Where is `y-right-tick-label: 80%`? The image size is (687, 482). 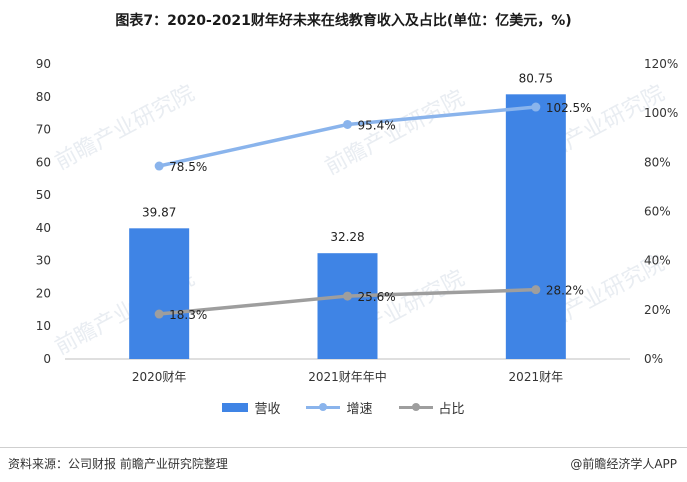 y-right-tick-label: 80% is located at coordinates (657, 162).